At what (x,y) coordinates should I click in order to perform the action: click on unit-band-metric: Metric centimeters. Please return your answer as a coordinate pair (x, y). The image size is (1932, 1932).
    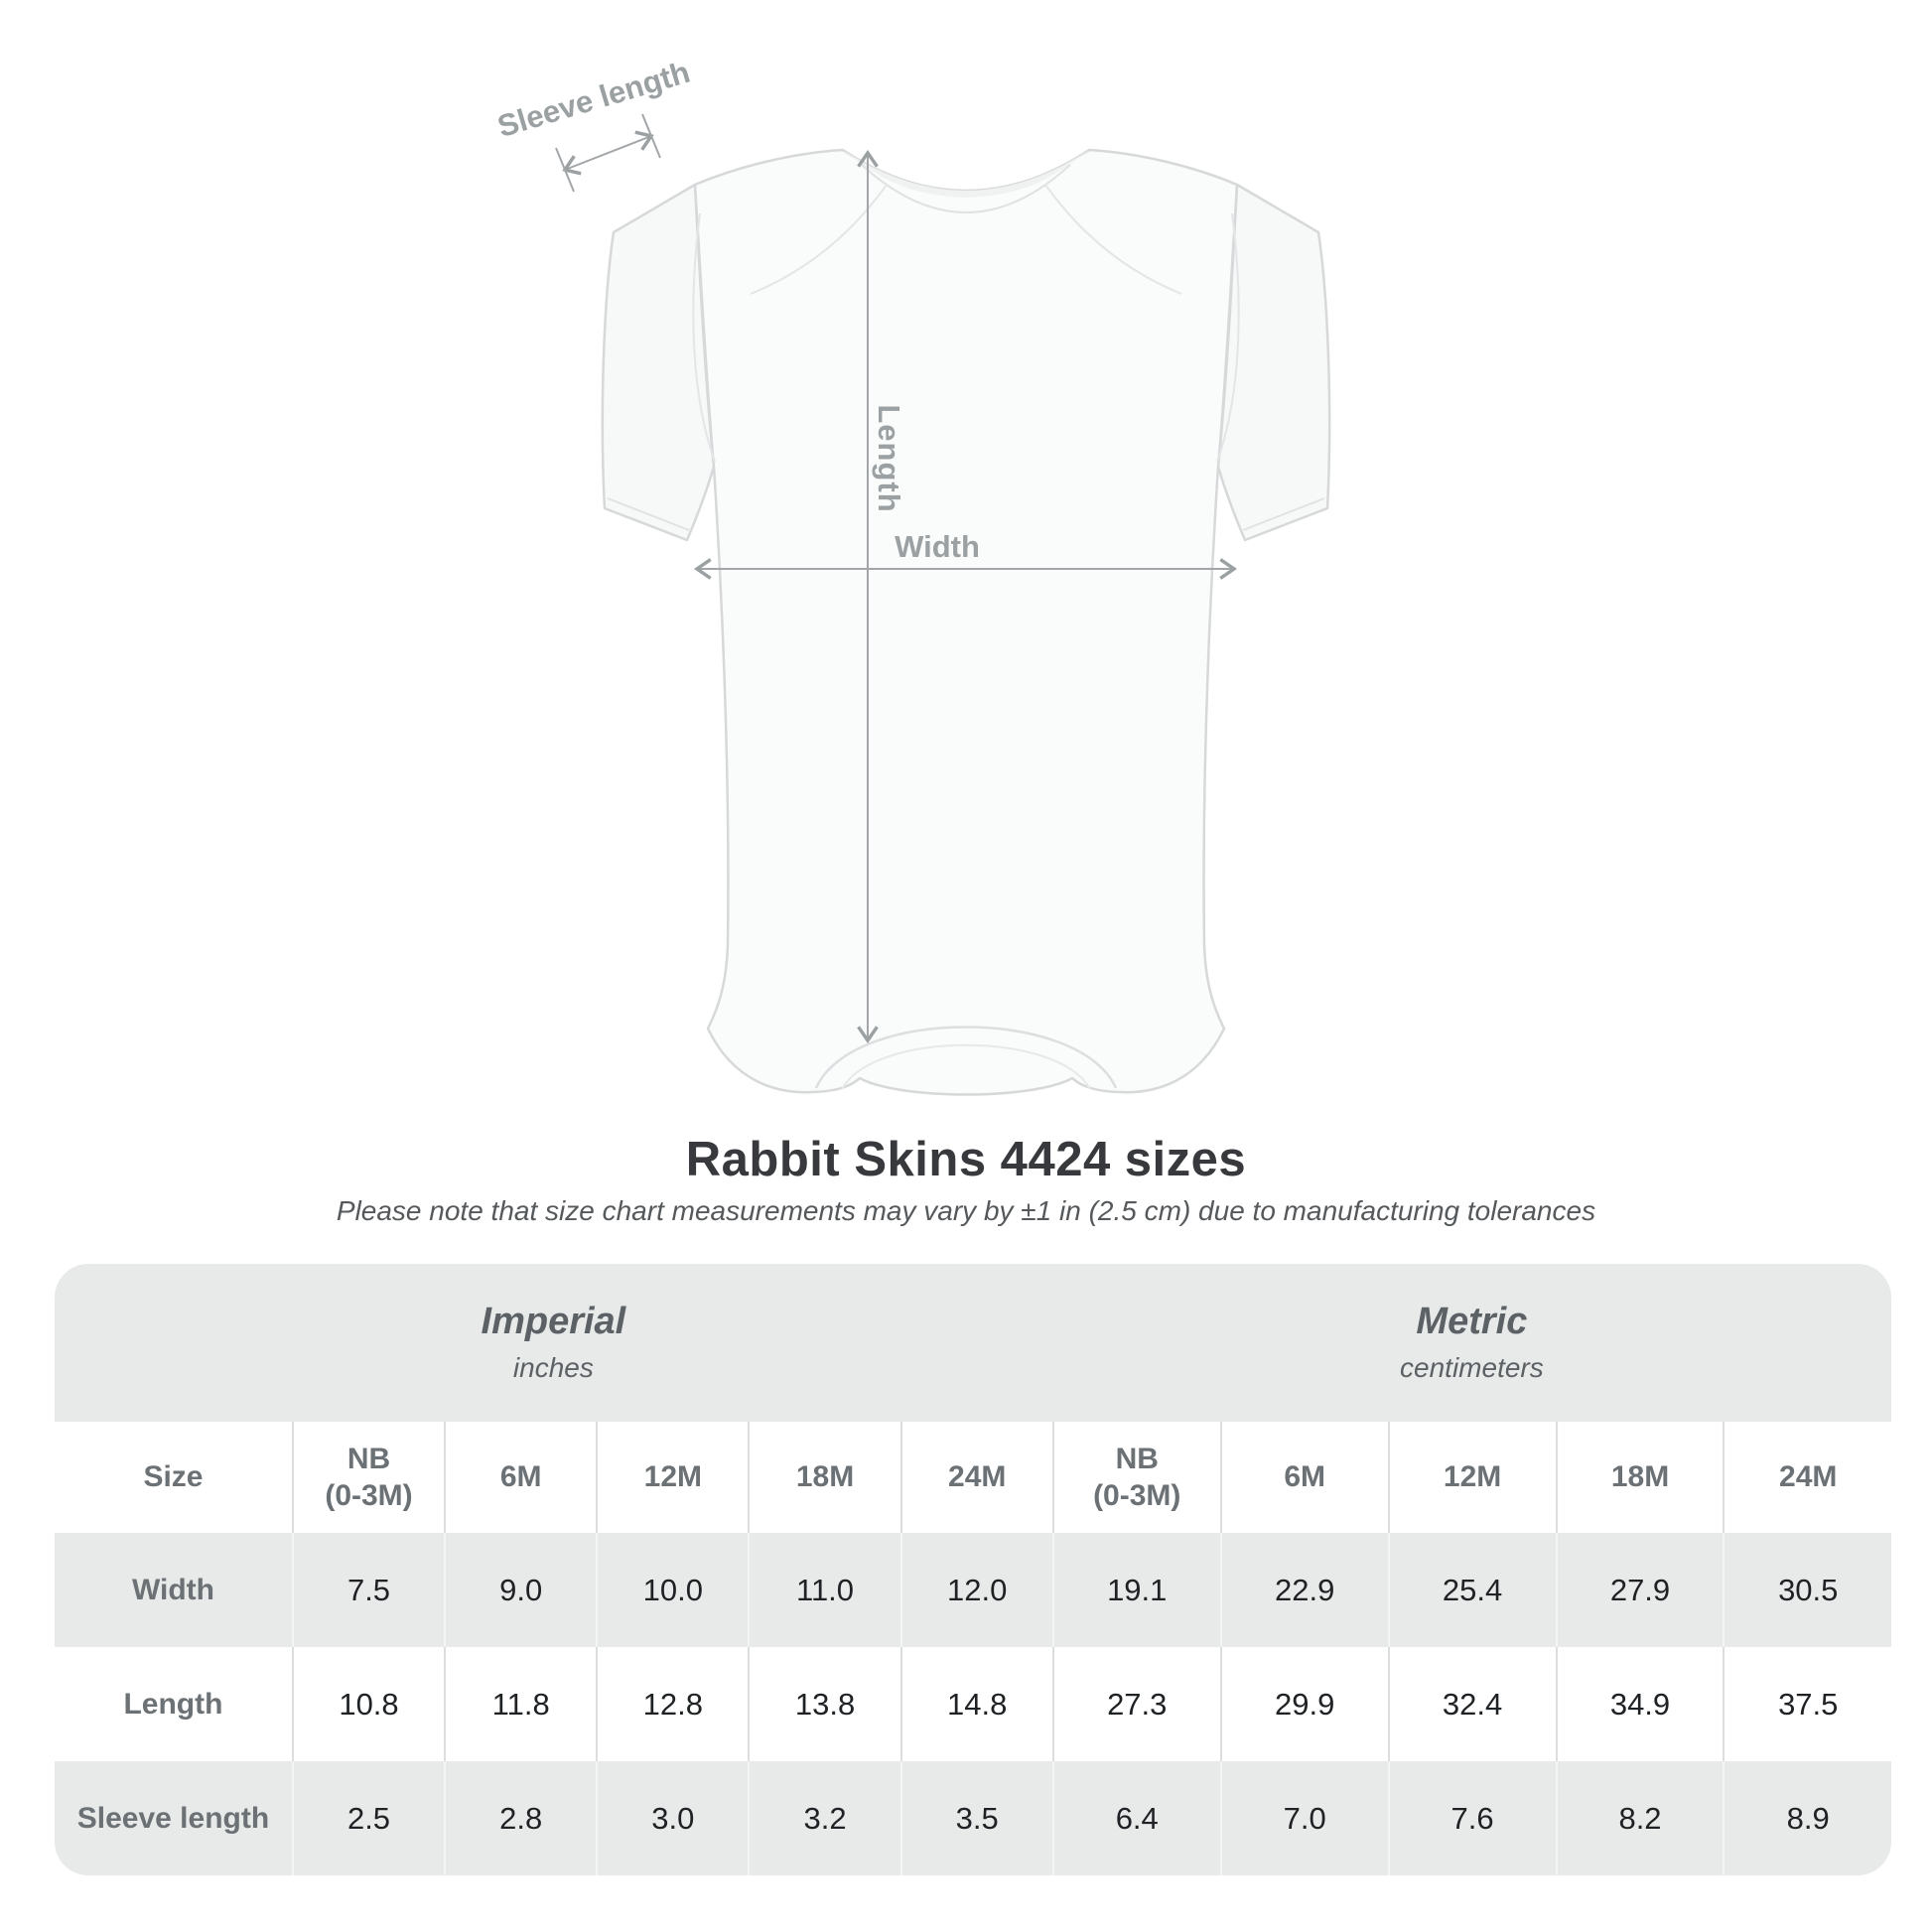
    Looking at the image, I should click on (1471, 1343).